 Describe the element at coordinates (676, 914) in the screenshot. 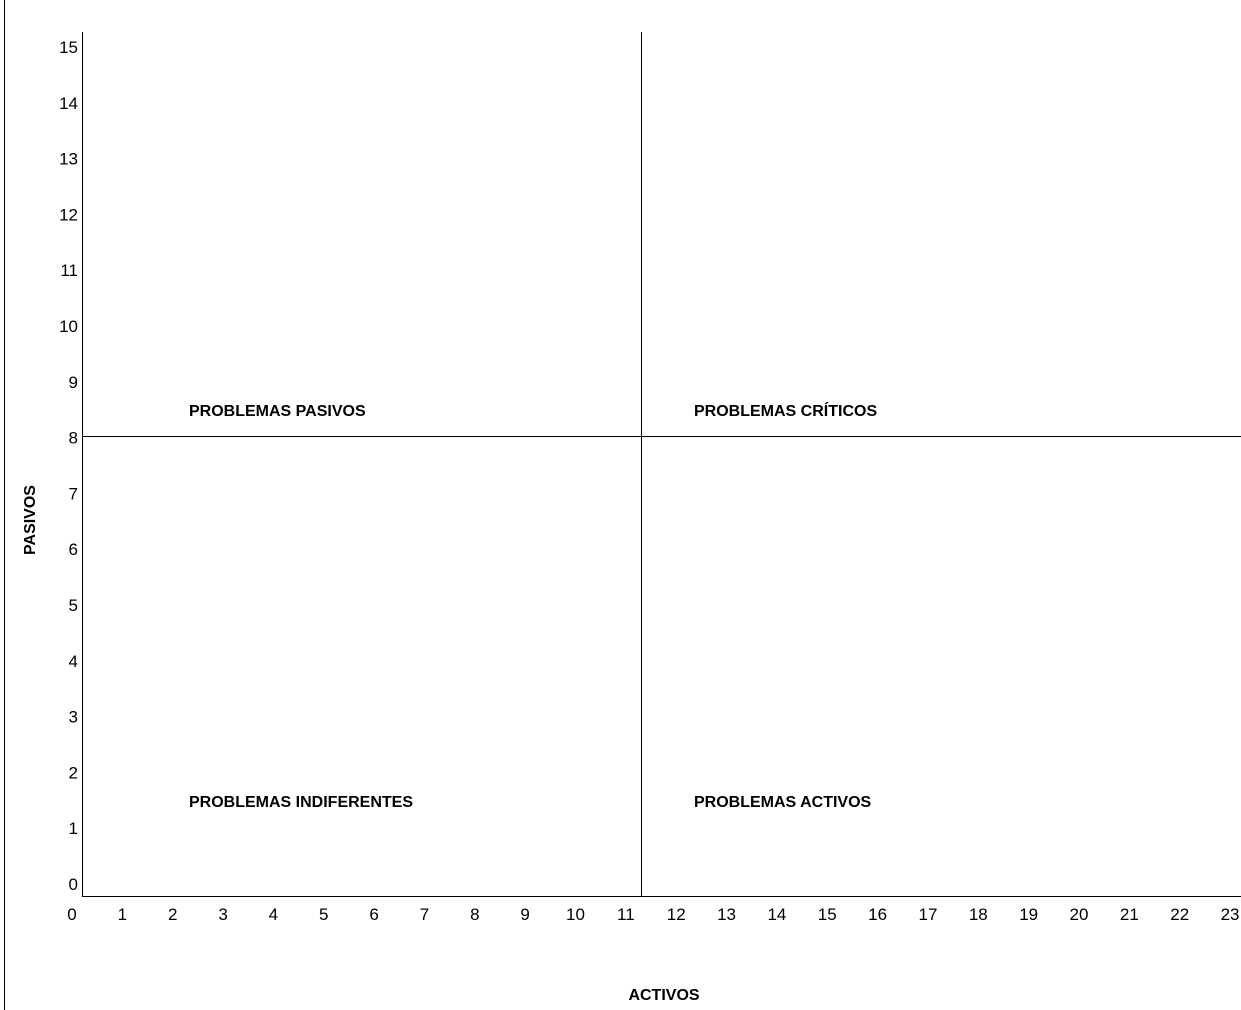

I see `x-tick-label: 12` at that location.